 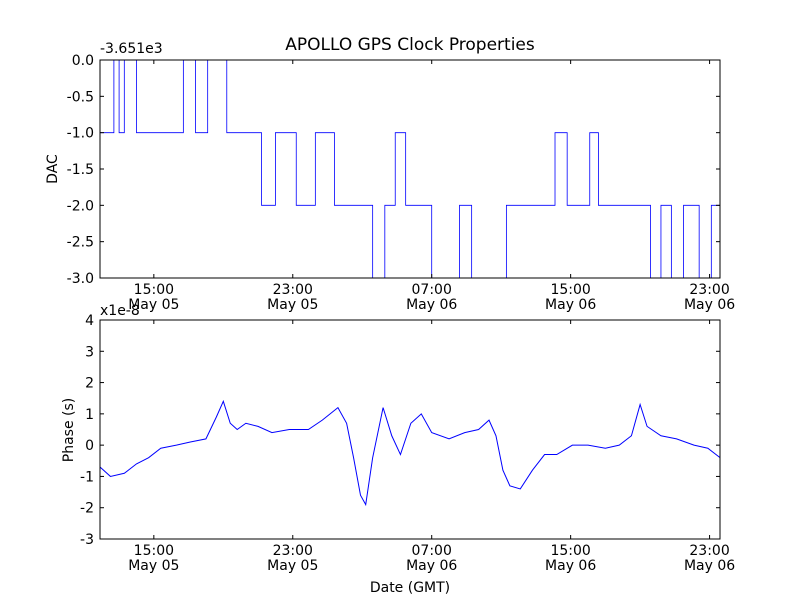 I want to click on phase-offset-text: x1e-8, so click(x=120, y=311).